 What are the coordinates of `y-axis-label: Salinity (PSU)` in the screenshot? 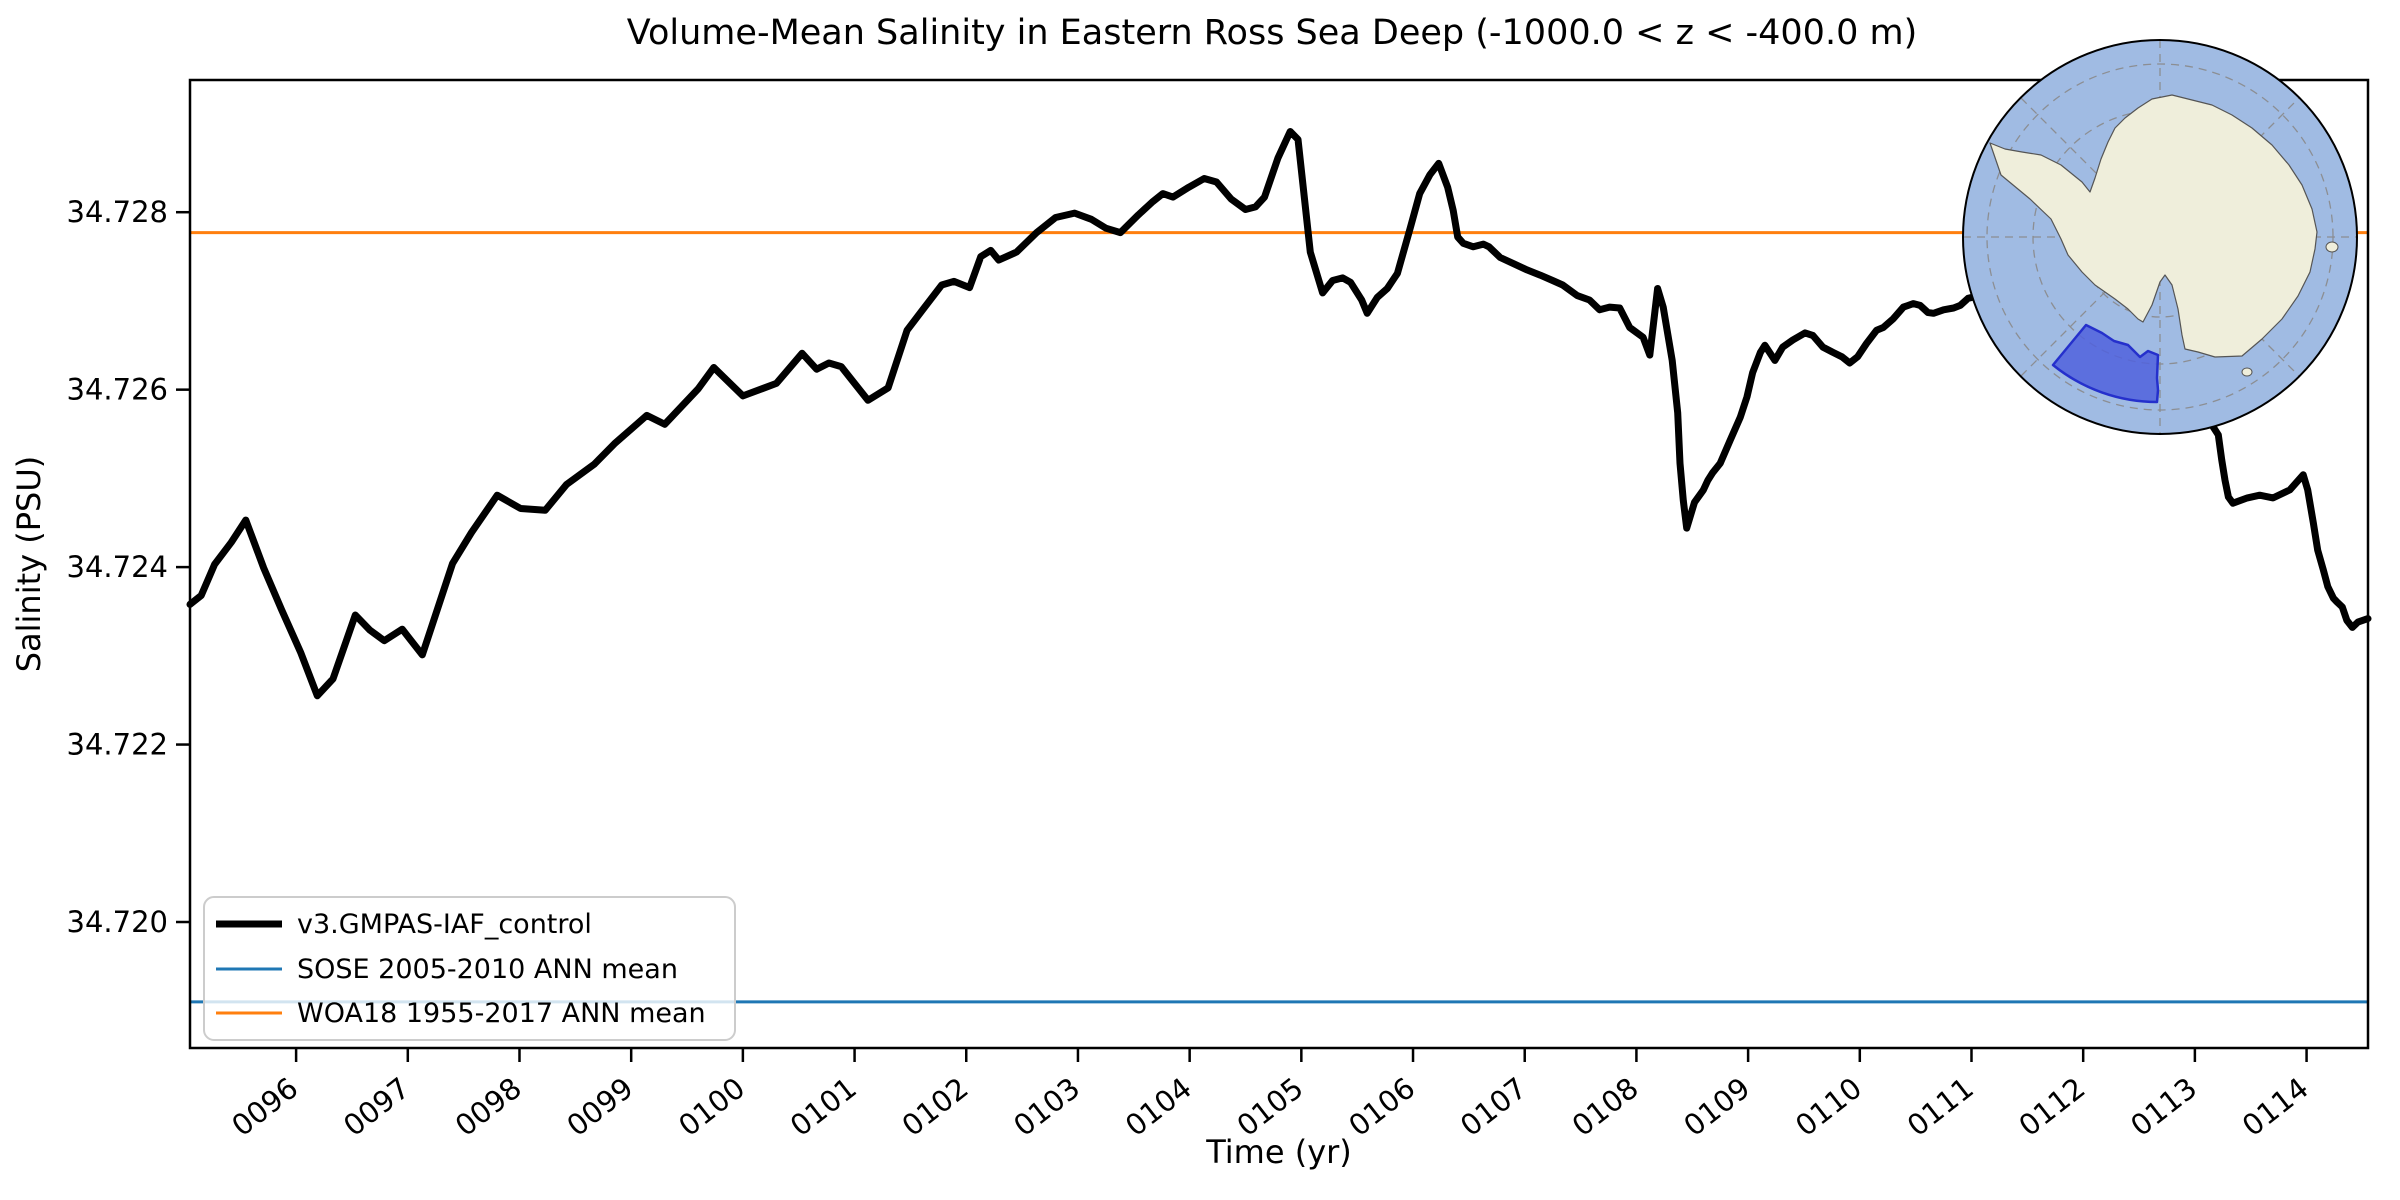 It's located at (29, 564).